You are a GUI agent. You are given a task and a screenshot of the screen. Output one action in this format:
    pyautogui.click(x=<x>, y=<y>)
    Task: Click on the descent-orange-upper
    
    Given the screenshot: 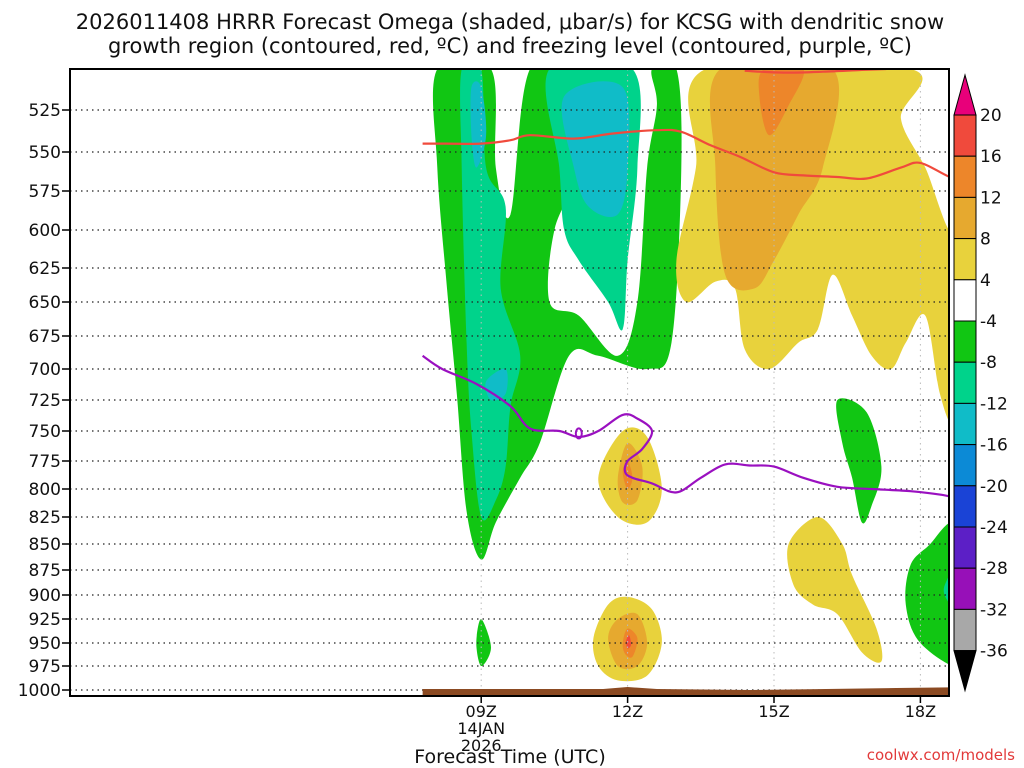 What is the action you would take?
    pyautogui.click(x=781, y=102)
    